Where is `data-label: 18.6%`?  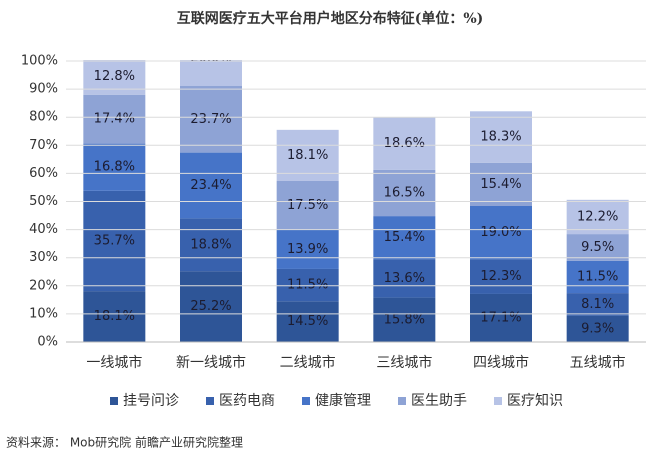
data-label: 18.6% is located at coordinates (404, 143).